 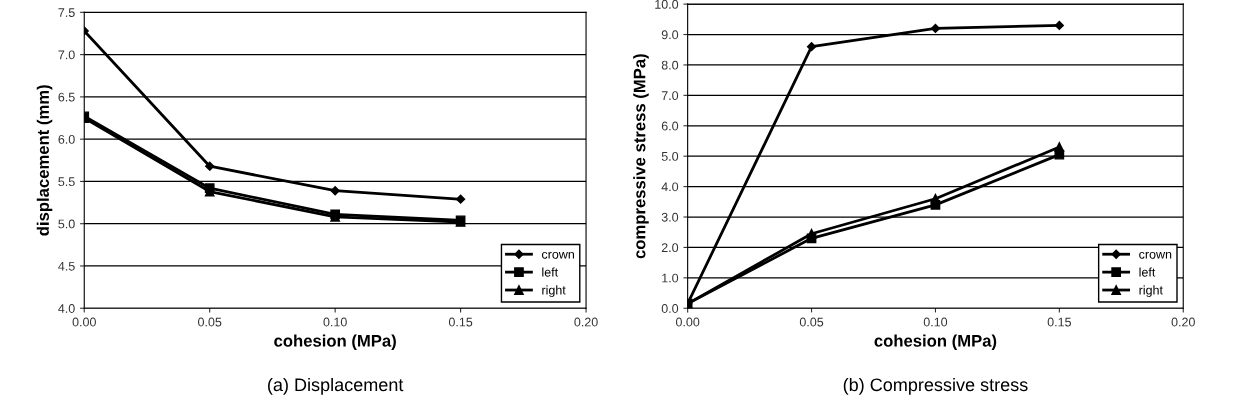 I want to click on y-tick-label: 9.0, so click(x=670, y=35).